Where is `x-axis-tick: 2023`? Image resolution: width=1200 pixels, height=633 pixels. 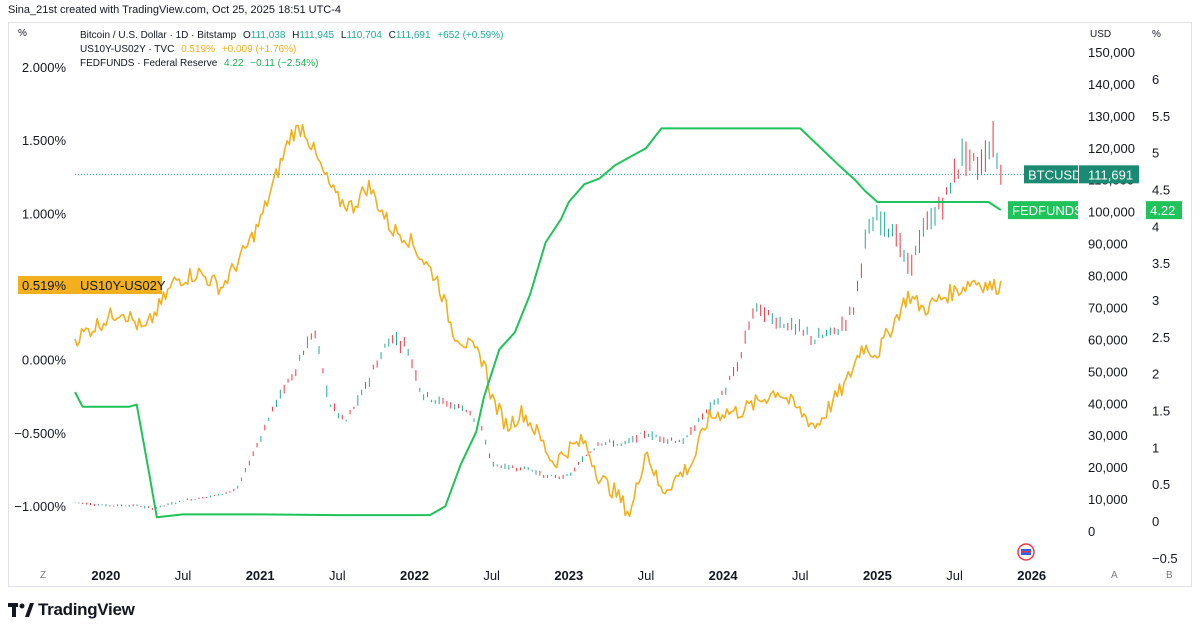 x-axis-tick: 2023 is located at coordinates (568, 575).